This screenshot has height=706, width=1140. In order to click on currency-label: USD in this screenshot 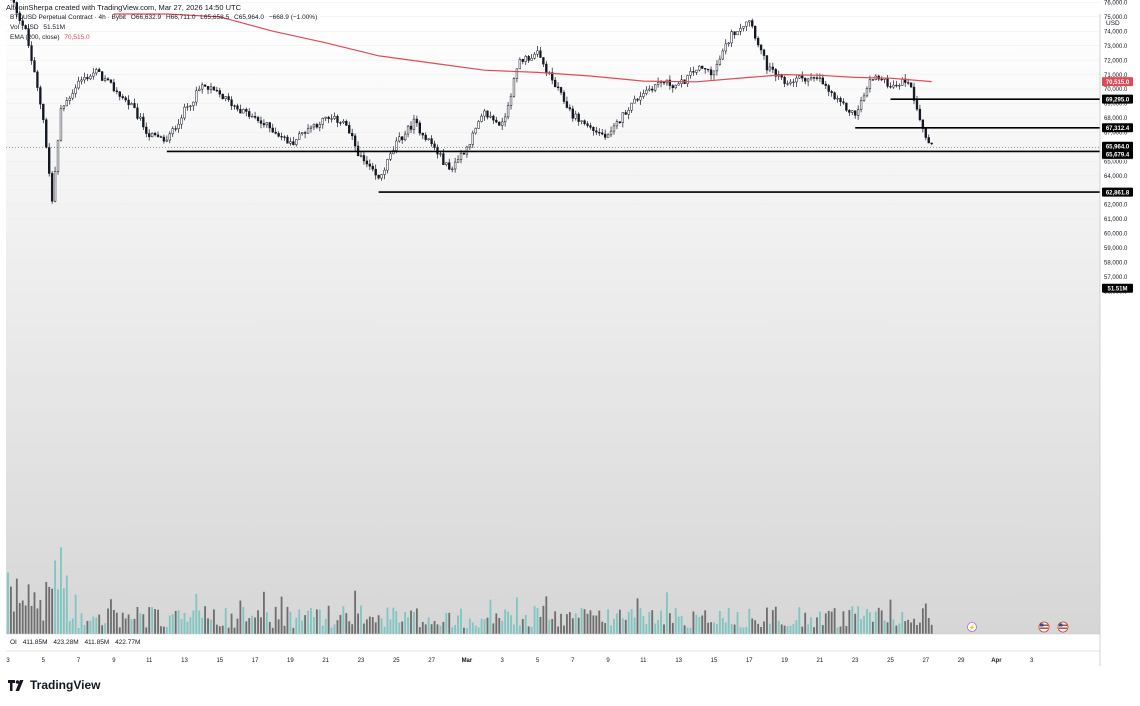, I will do `click(1113, 23)`.